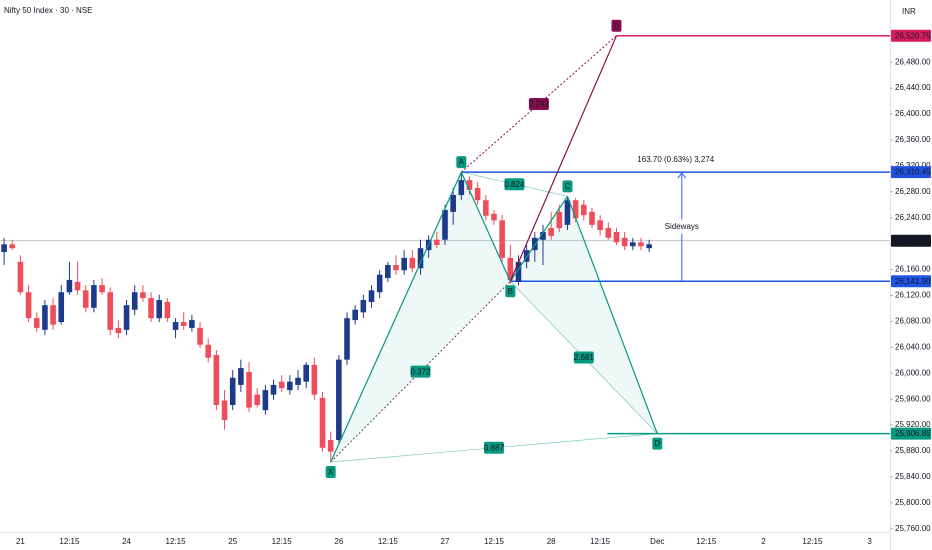 This screenshot has height=550, width=932. Describe the element at coordinates (681, 226) in the screenshot. I see `measure-text-bg` at that location.